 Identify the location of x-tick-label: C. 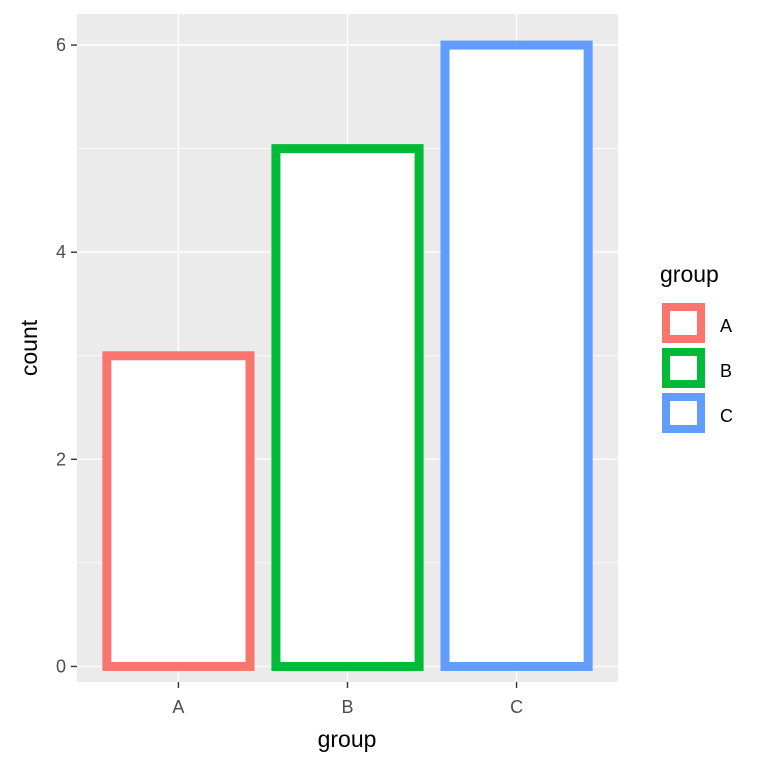
(516, 707).